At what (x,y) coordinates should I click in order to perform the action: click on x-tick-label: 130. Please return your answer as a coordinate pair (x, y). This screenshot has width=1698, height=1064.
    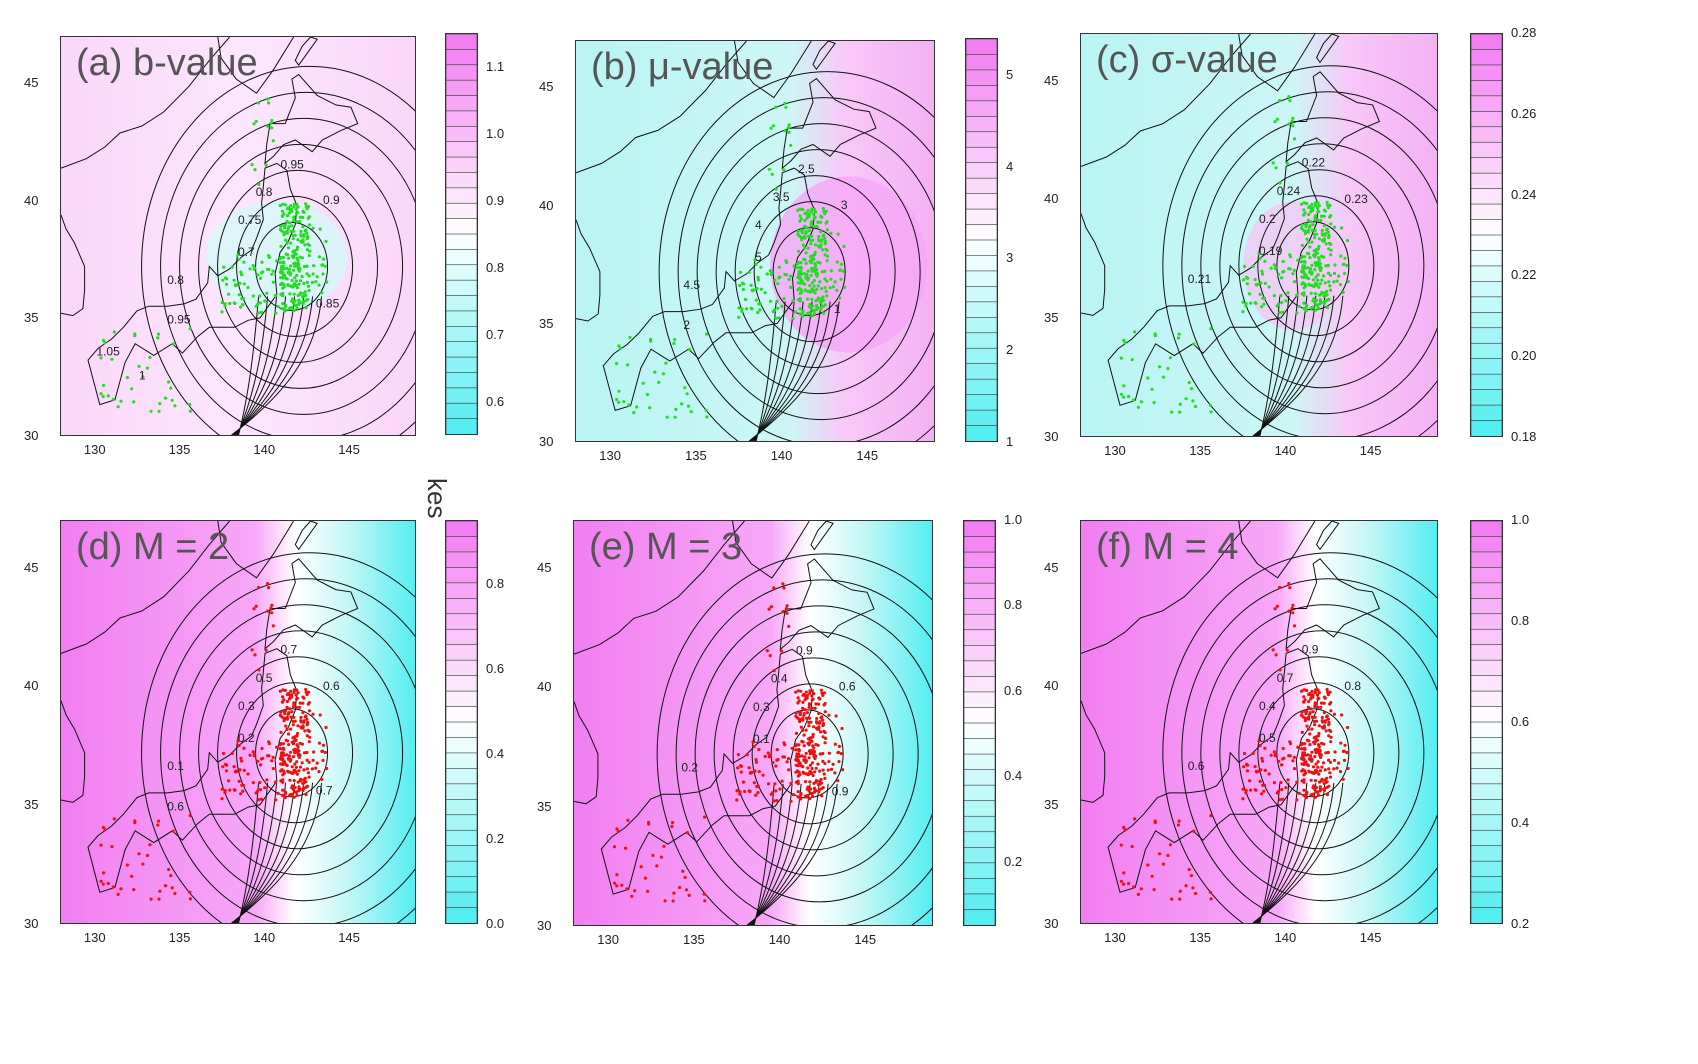
    Looking at the image, I should click on (94, 449).